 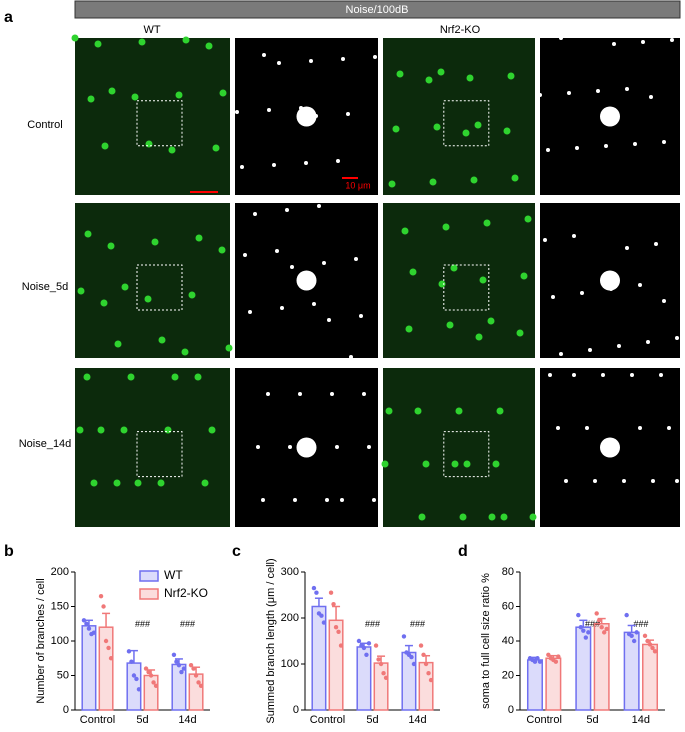 I want to click on x-tick-label: Control, so click(x=327, y=720).